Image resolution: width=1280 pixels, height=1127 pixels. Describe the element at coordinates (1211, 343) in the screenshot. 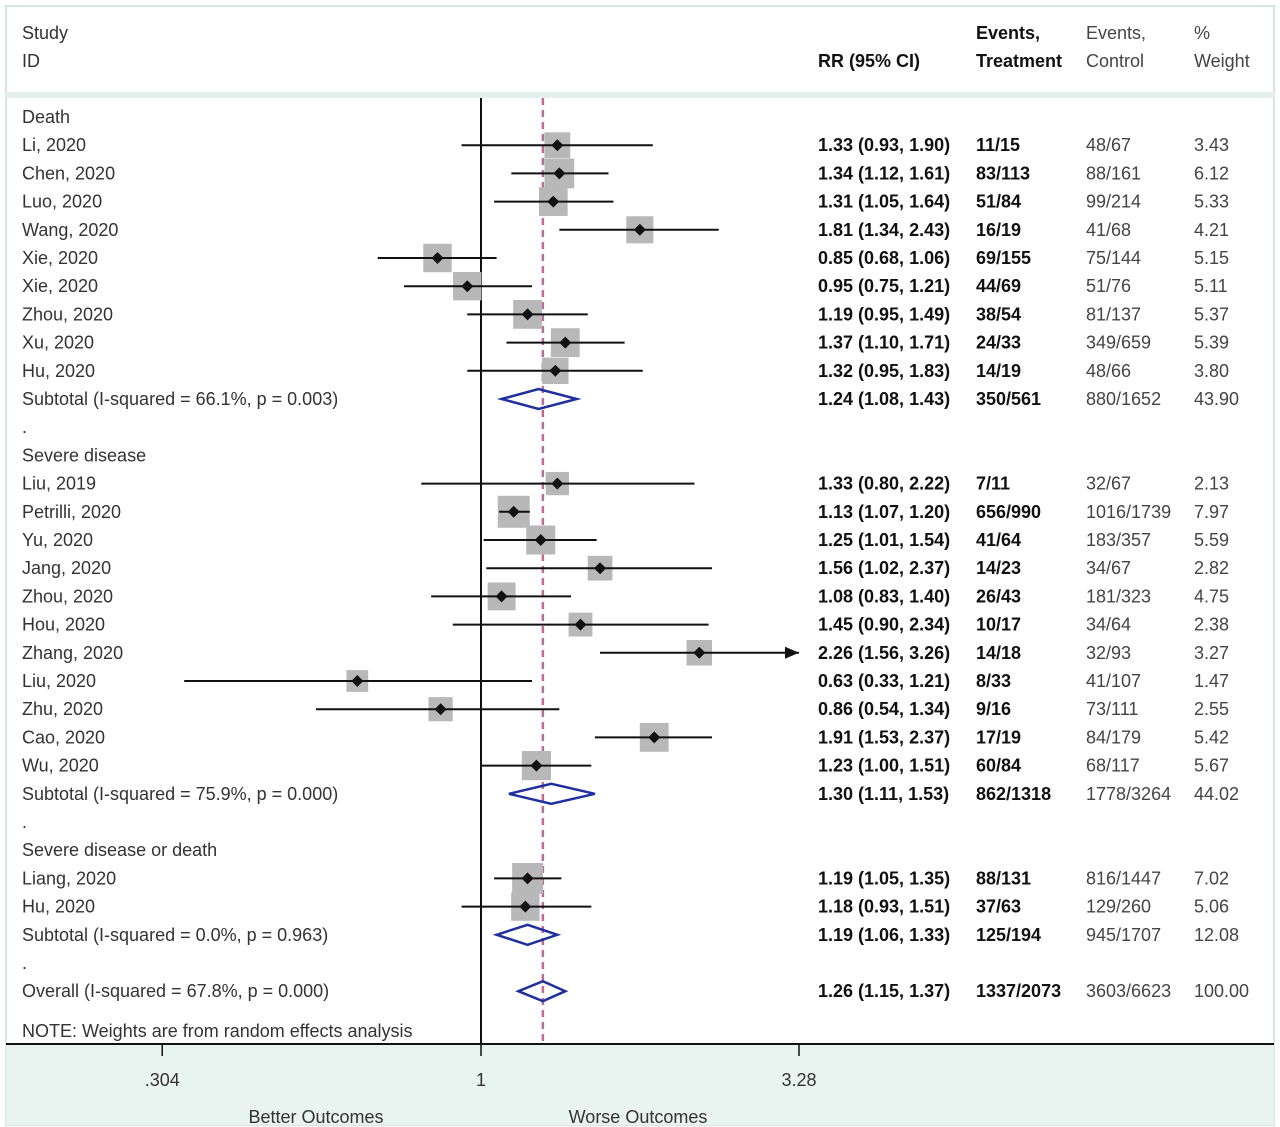

I see `weight-value: 5.39` at that location.